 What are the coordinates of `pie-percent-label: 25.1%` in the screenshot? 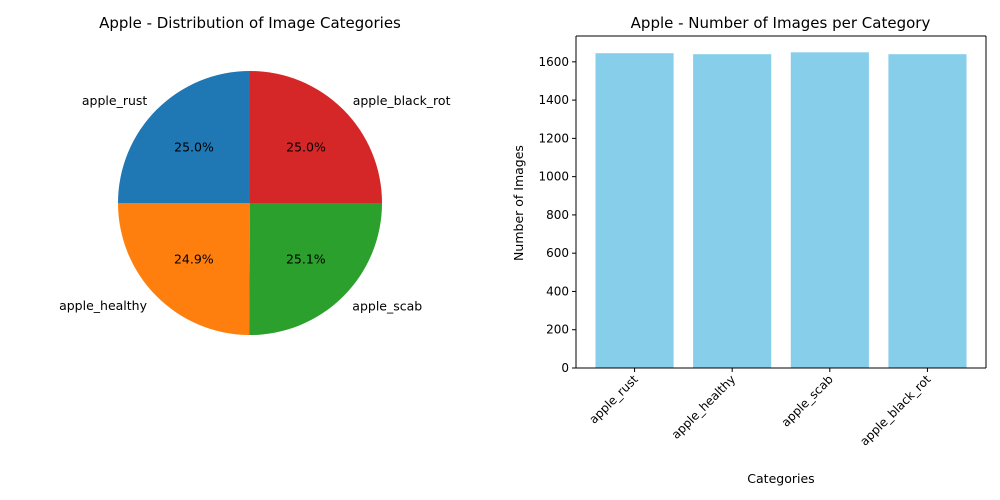 It's located at (306, 259).